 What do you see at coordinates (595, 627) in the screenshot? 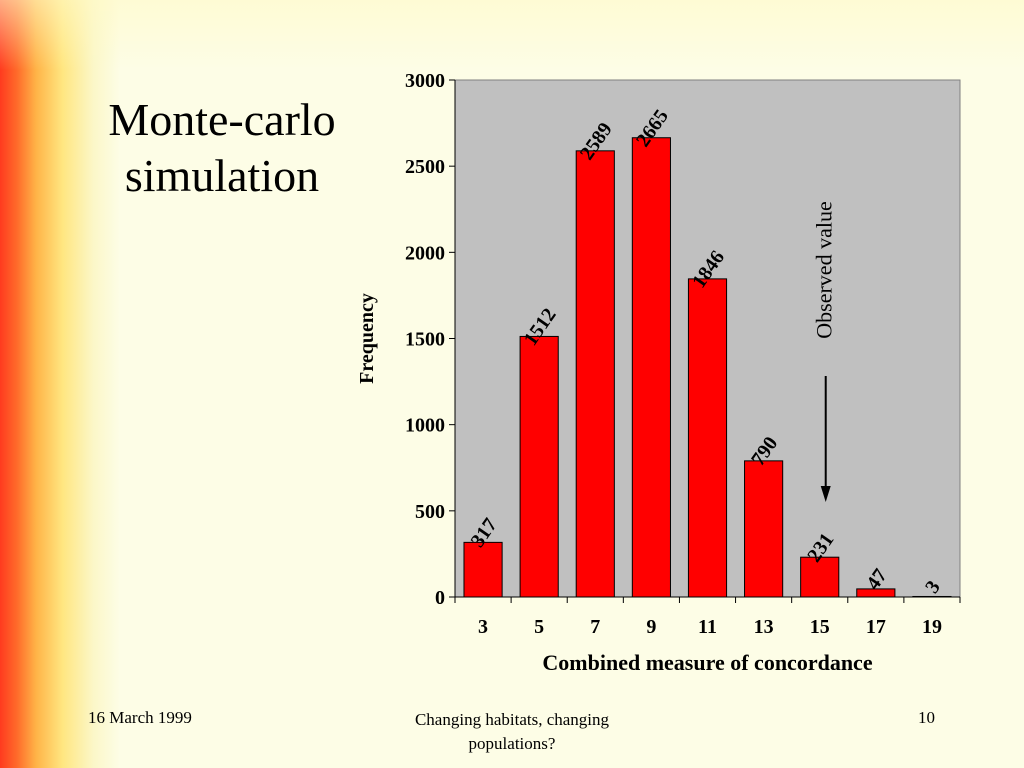
I see `x-tick-label: 7` at bounding box center [595, 627].